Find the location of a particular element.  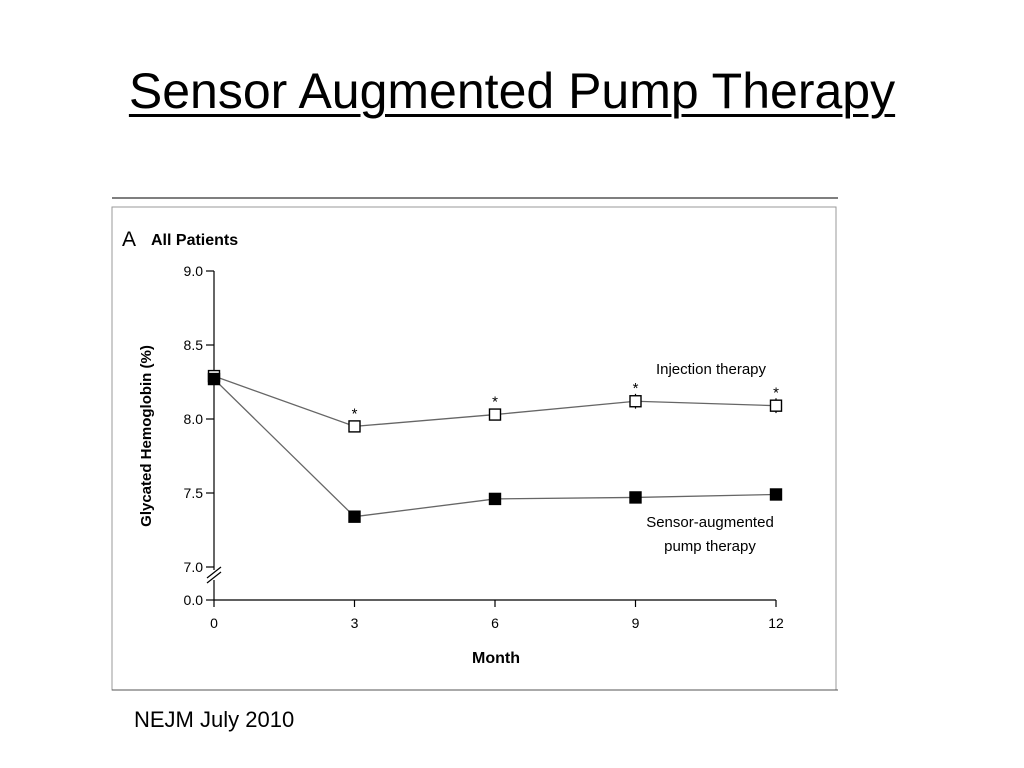

y-axis: 0.0 is located at coordinates (203, 439).